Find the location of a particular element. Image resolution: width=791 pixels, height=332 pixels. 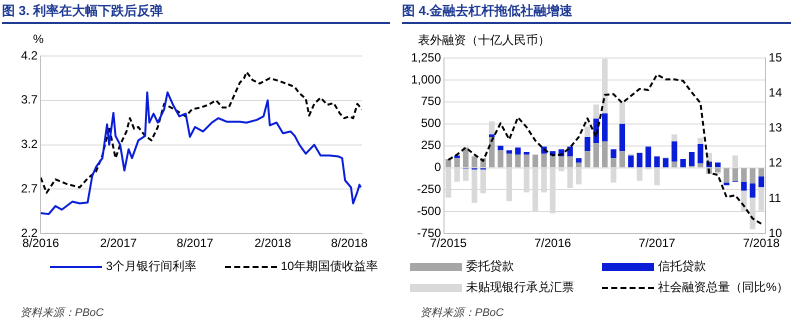

x-tick-label: 8/2018 is located at coordinates (349, 243).